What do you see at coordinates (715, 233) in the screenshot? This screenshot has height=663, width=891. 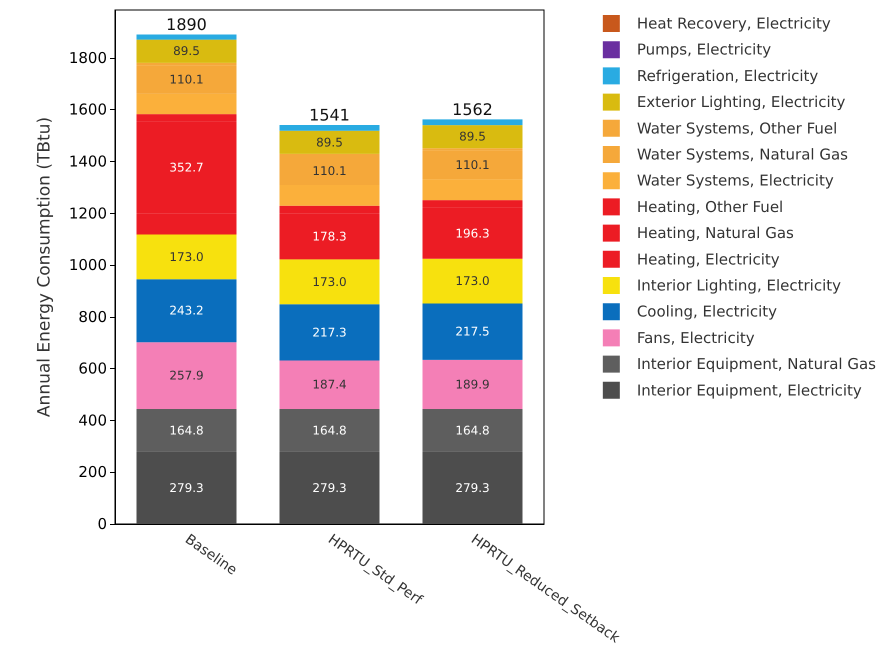 I see `legend-label: Heating, Natural Gas` at bounding box center [715, 233].